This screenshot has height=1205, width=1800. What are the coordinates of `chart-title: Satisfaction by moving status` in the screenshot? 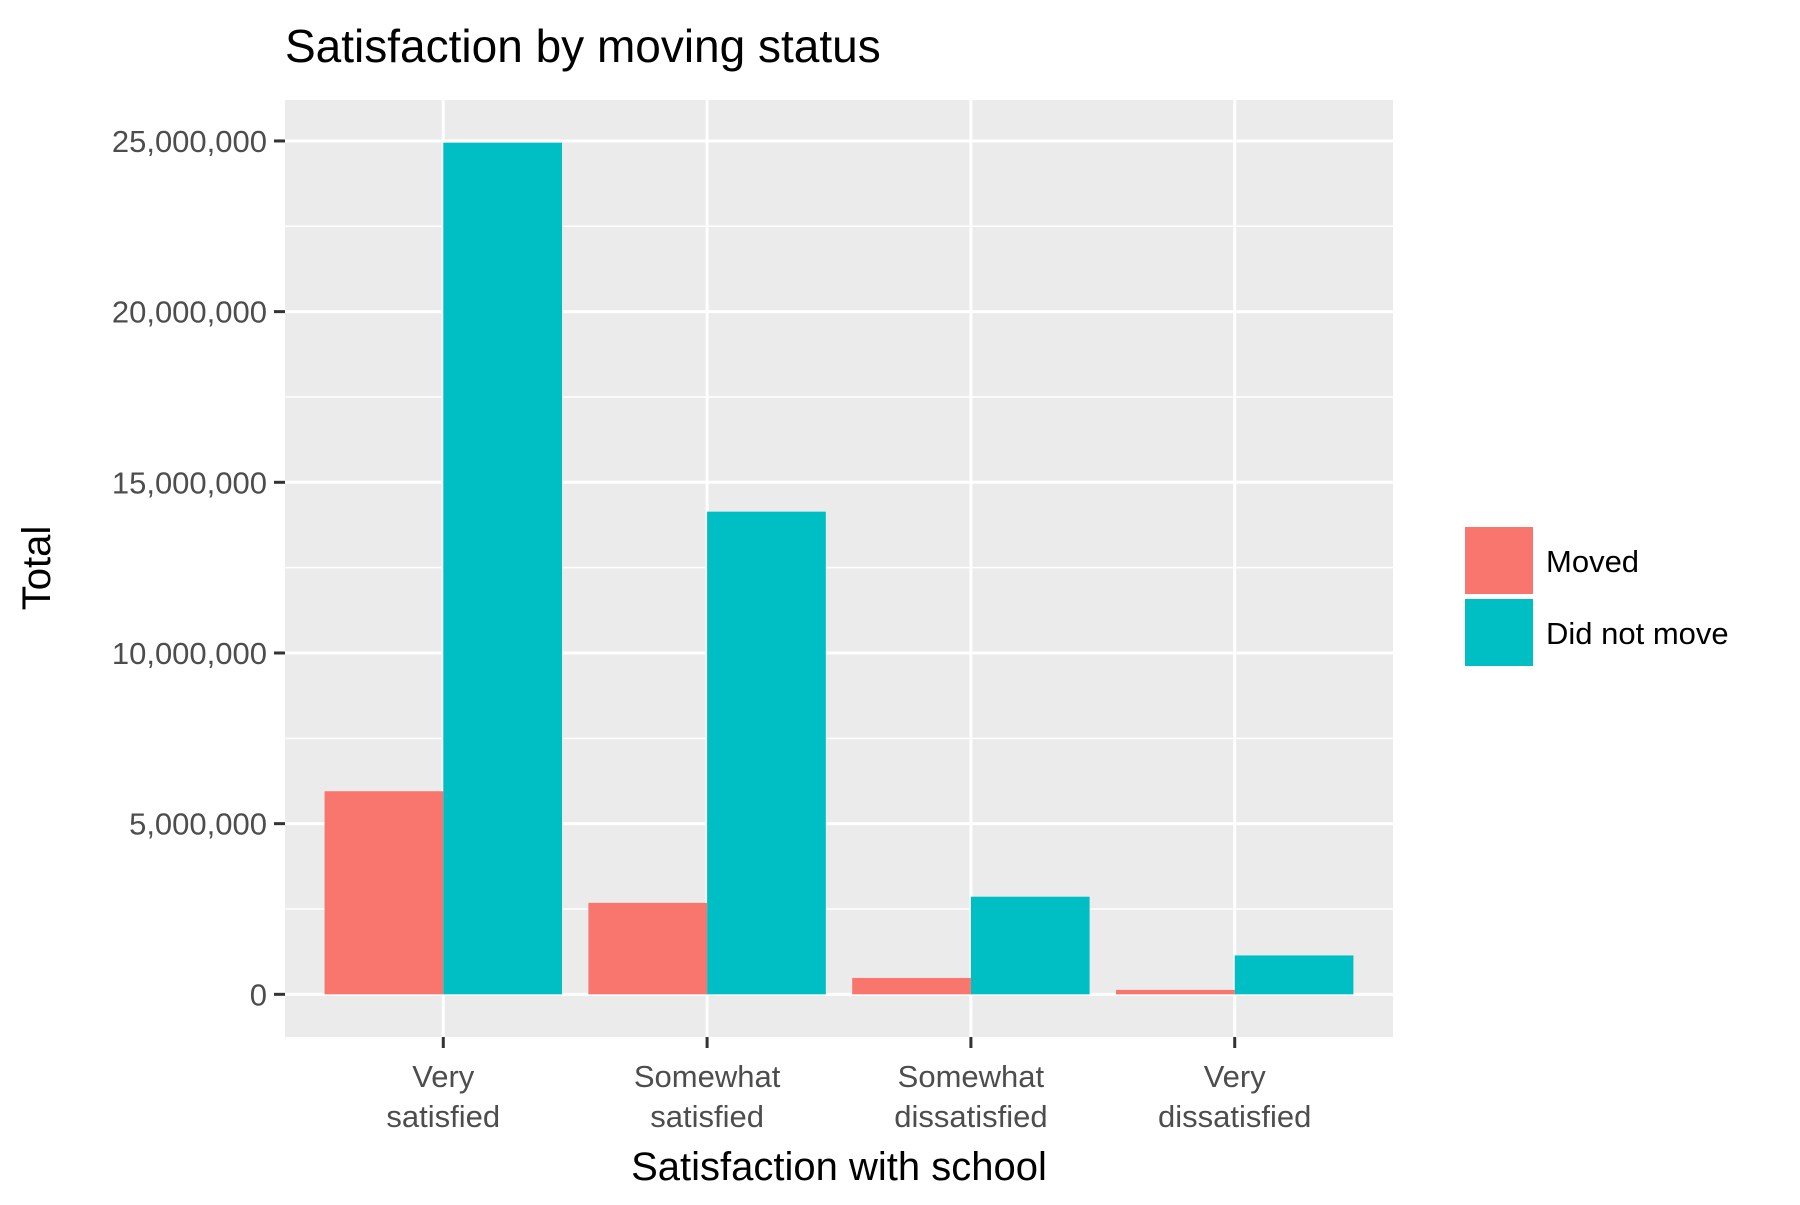 It's located at (583, 46).